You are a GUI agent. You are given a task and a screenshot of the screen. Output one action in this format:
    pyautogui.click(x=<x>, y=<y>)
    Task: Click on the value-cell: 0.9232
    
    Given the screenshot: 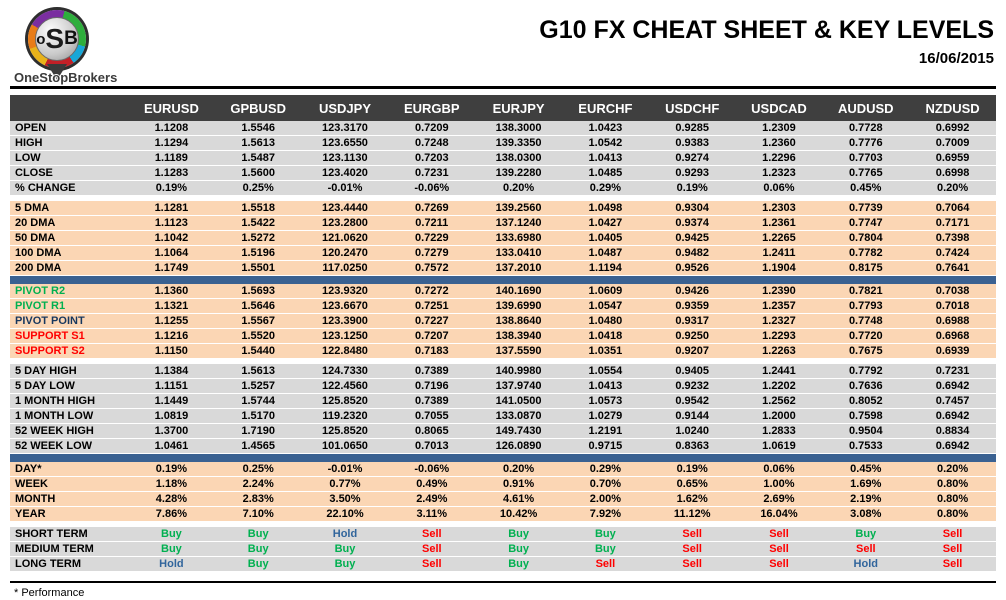 What is the action you would take?
    pyautogui.click(x=692, y=386)
    